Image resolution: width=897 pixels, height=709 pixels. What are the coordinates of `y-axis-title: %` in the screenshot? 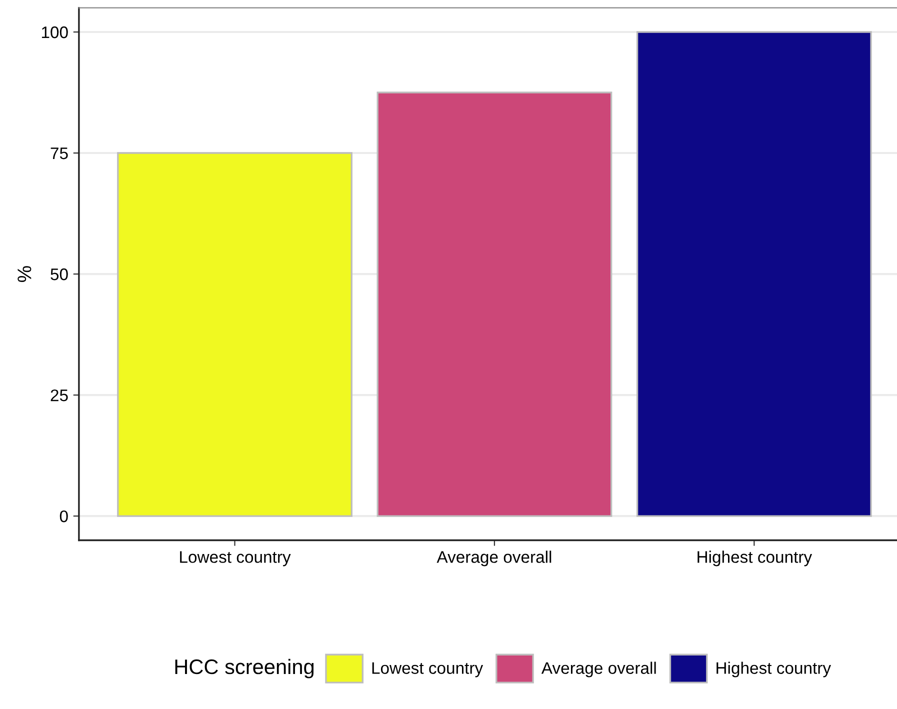 It's located at (25, 274).